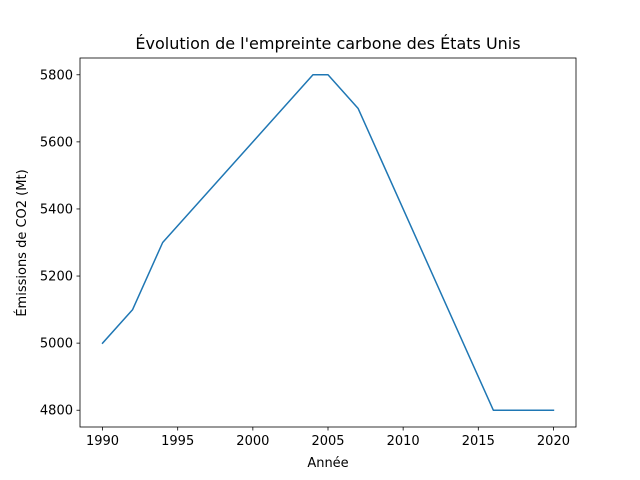  What do you see at coordinates (102, 441) in the screenshot?
I see `x-tick-label: 1990` at bounding box center [102, 441].